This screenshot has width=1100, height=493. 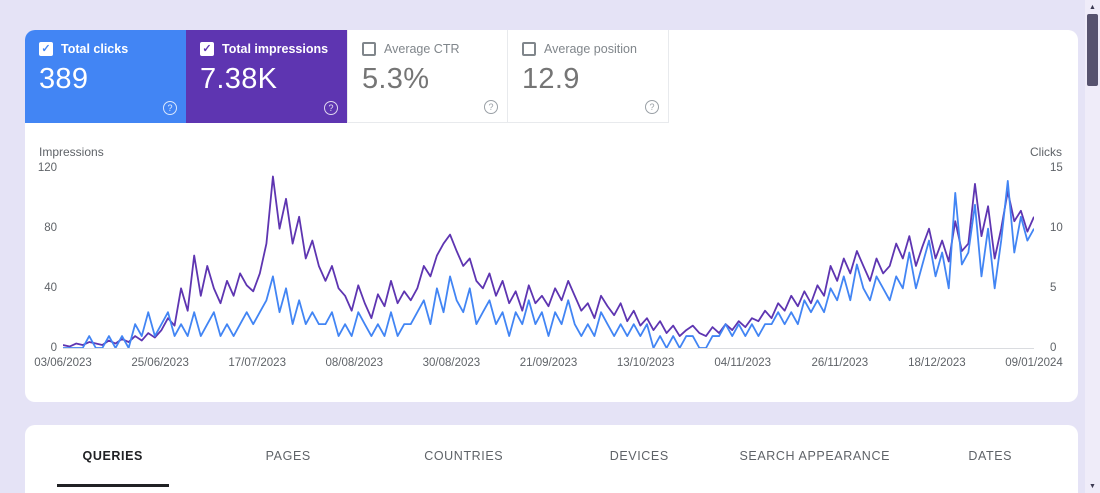 What do you see at coordinates (645, 363) in the screenshot?
I see `x-axis-label: 13/10/2023` at bounding box center [645, 363].